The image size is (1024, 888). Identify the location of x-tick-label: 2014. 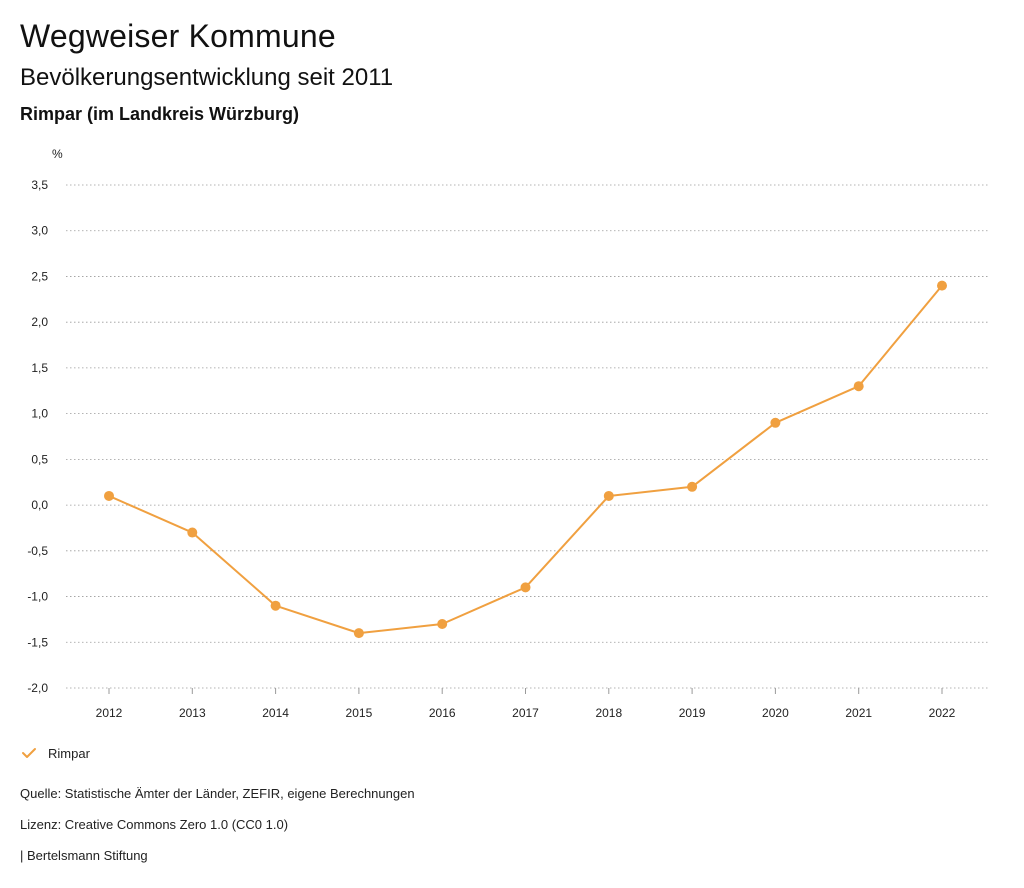
(275, 713).